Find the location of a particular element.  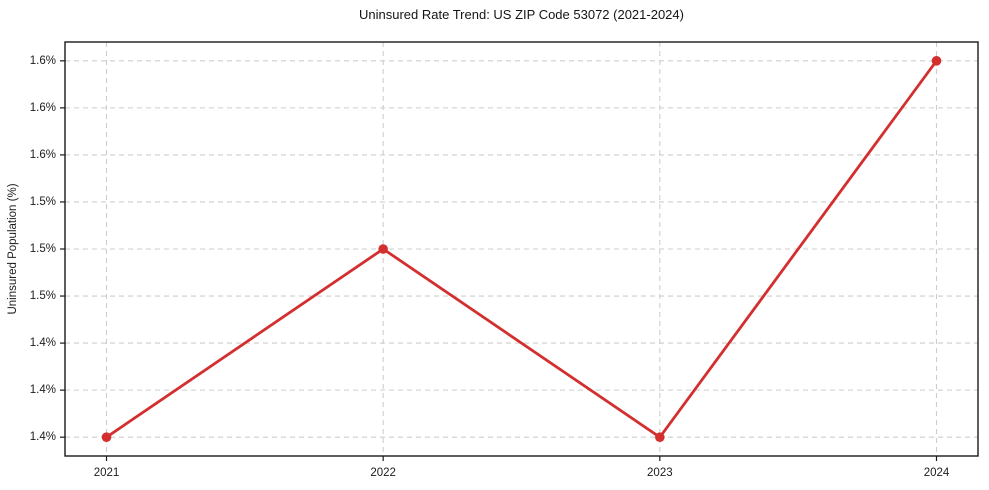

x-tick-label: 2022 is located at coordinates (383, 473).